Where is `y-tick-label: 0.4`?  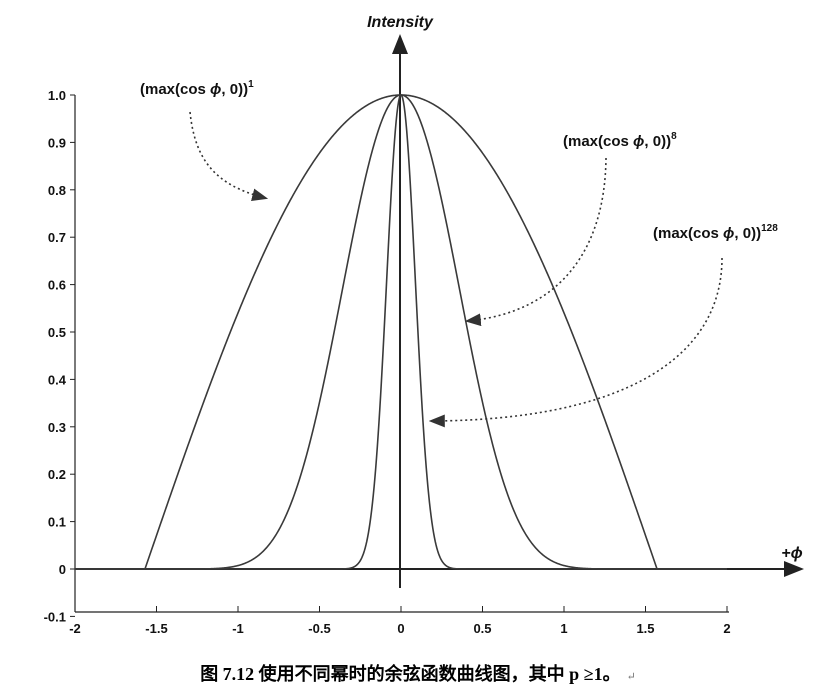 y-tick-label: 0.4 is located at coordinates (57, 379).